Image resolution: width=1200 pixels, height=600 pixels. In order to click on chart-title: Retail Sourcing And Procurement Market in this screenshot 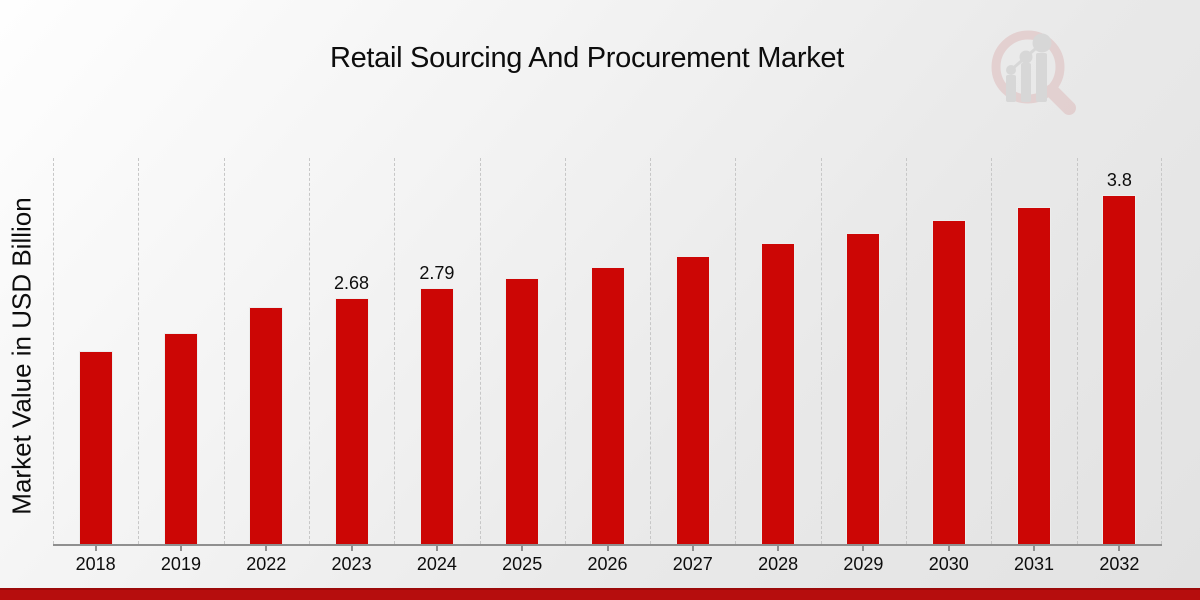, I will do `click(587, 58)`.